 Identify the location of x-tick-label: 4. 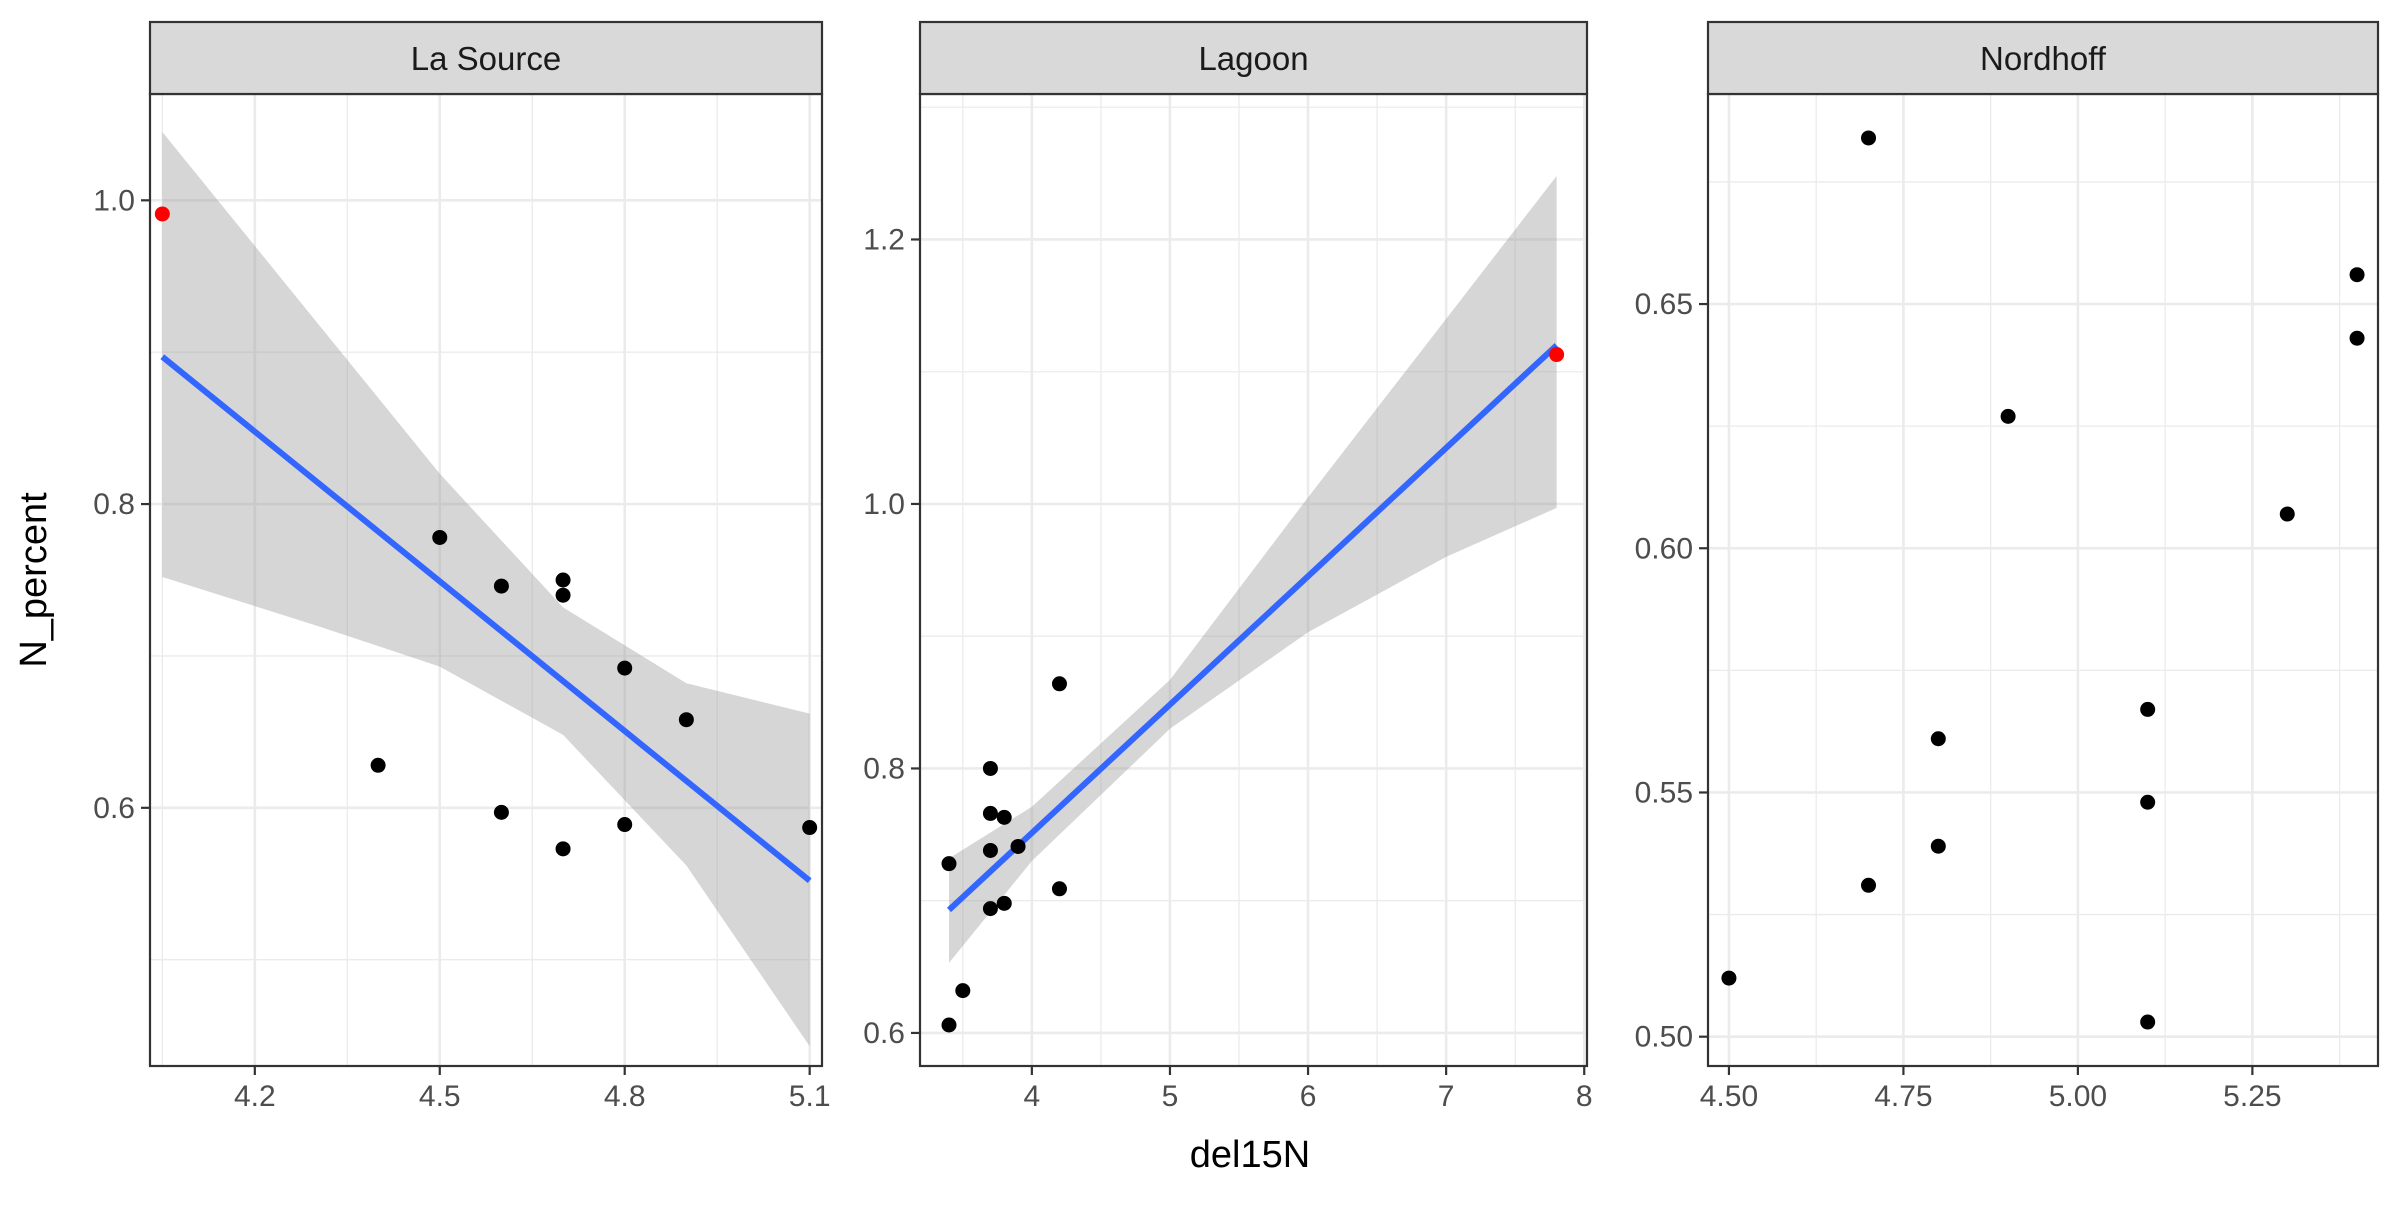
(1032, 1096).